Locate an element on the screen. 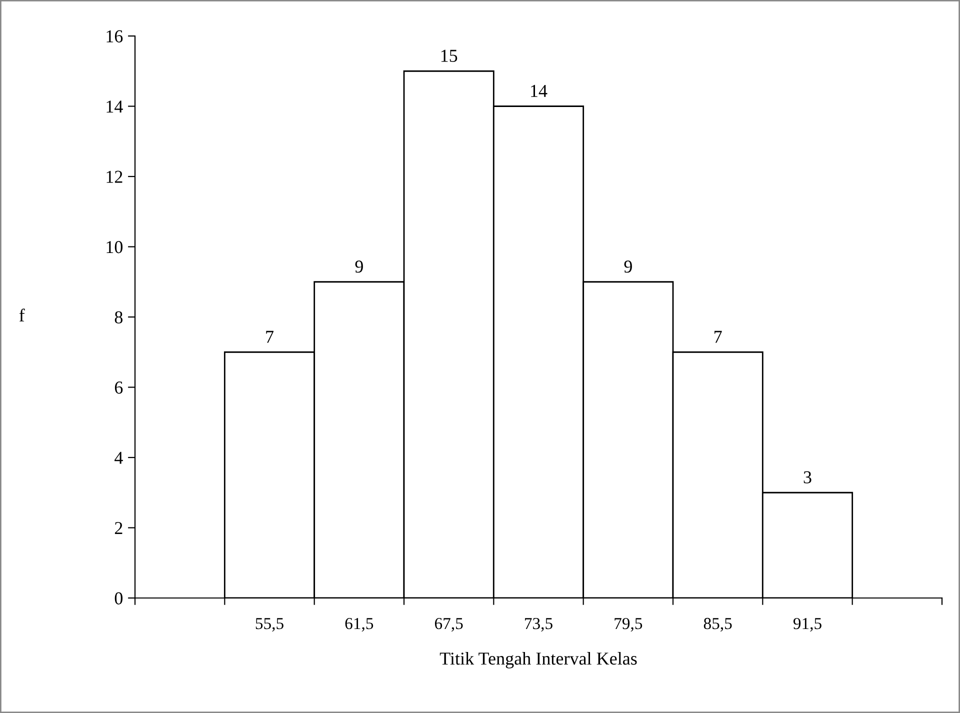  data-label: 15 is located at coordinates (449, 56).